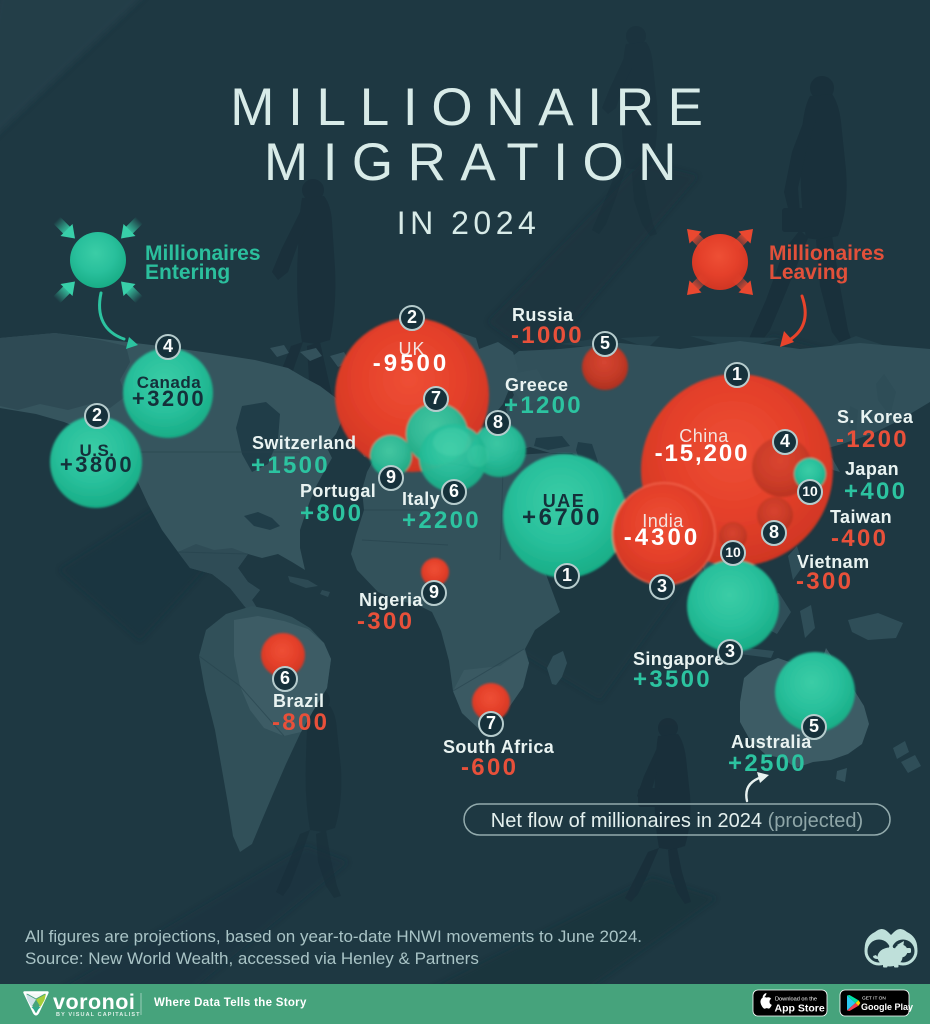  Describe the element at coordinates (796, 1000) in the screenshot. I see `svg-text: Download on the` at that location.